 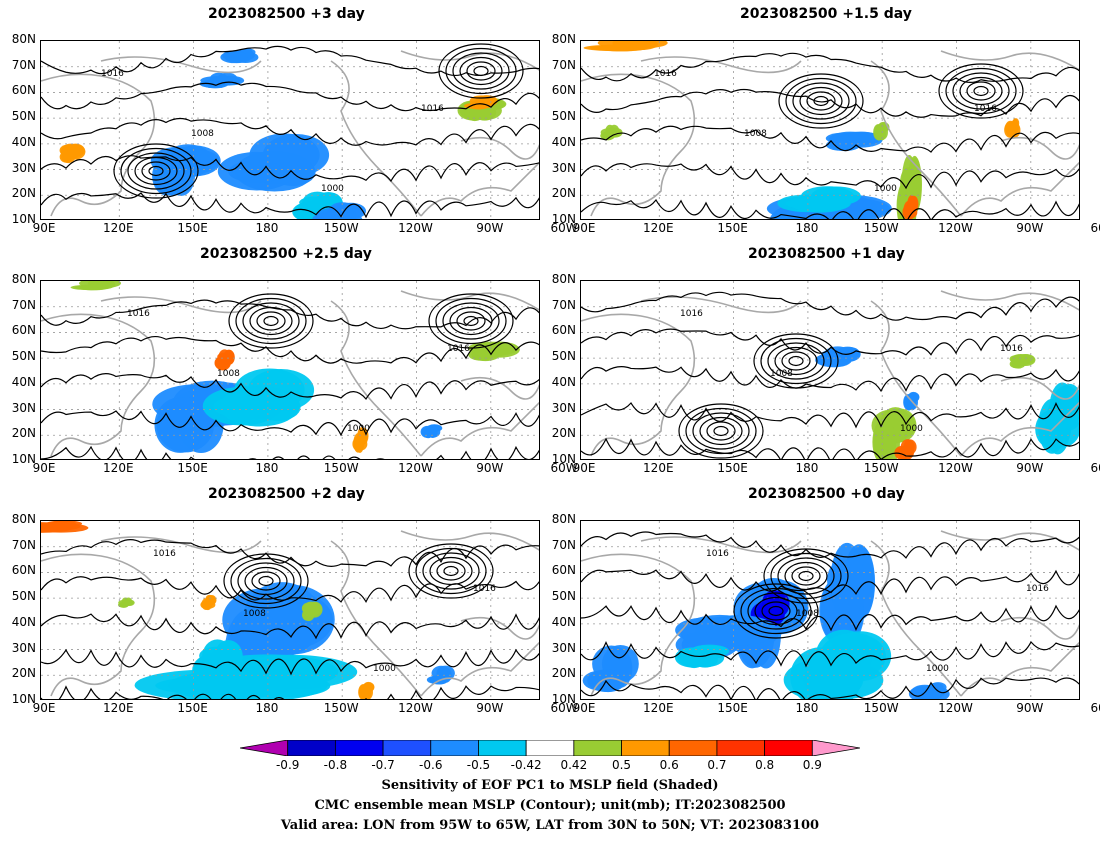 I want to click on colorbar-label: -0.8, so click(x=335, y=765).